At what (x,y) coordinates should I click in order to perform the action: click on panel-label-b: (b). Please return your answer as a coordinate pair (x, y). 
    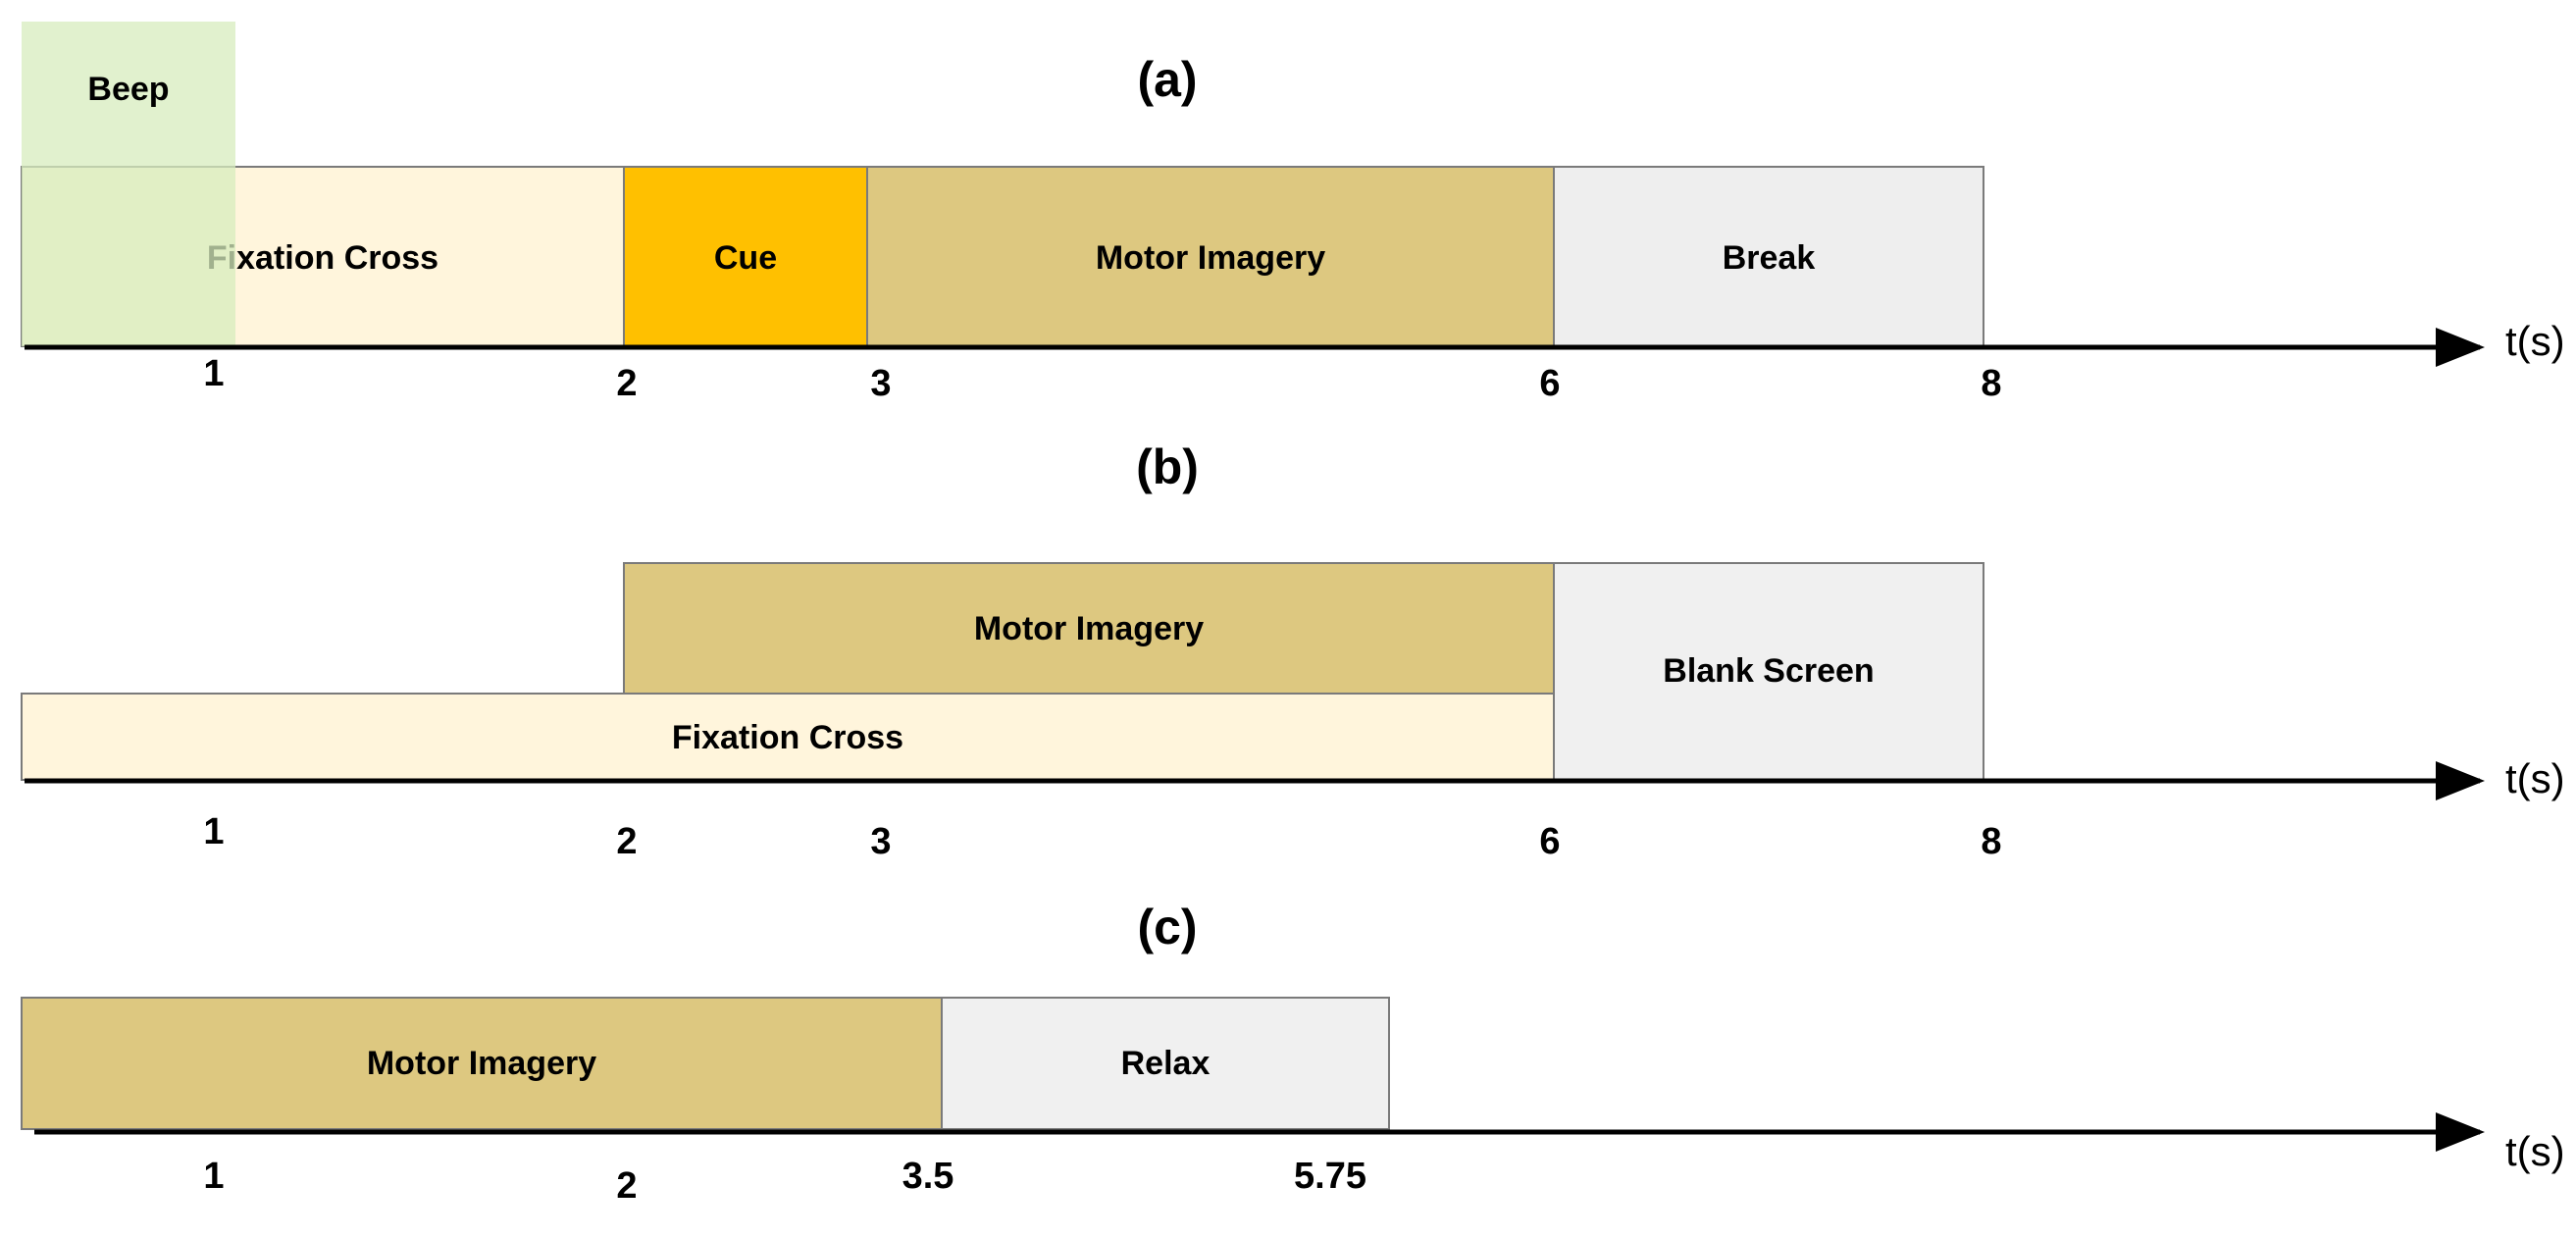
    Looking at the image, I should click on (1167, 467).